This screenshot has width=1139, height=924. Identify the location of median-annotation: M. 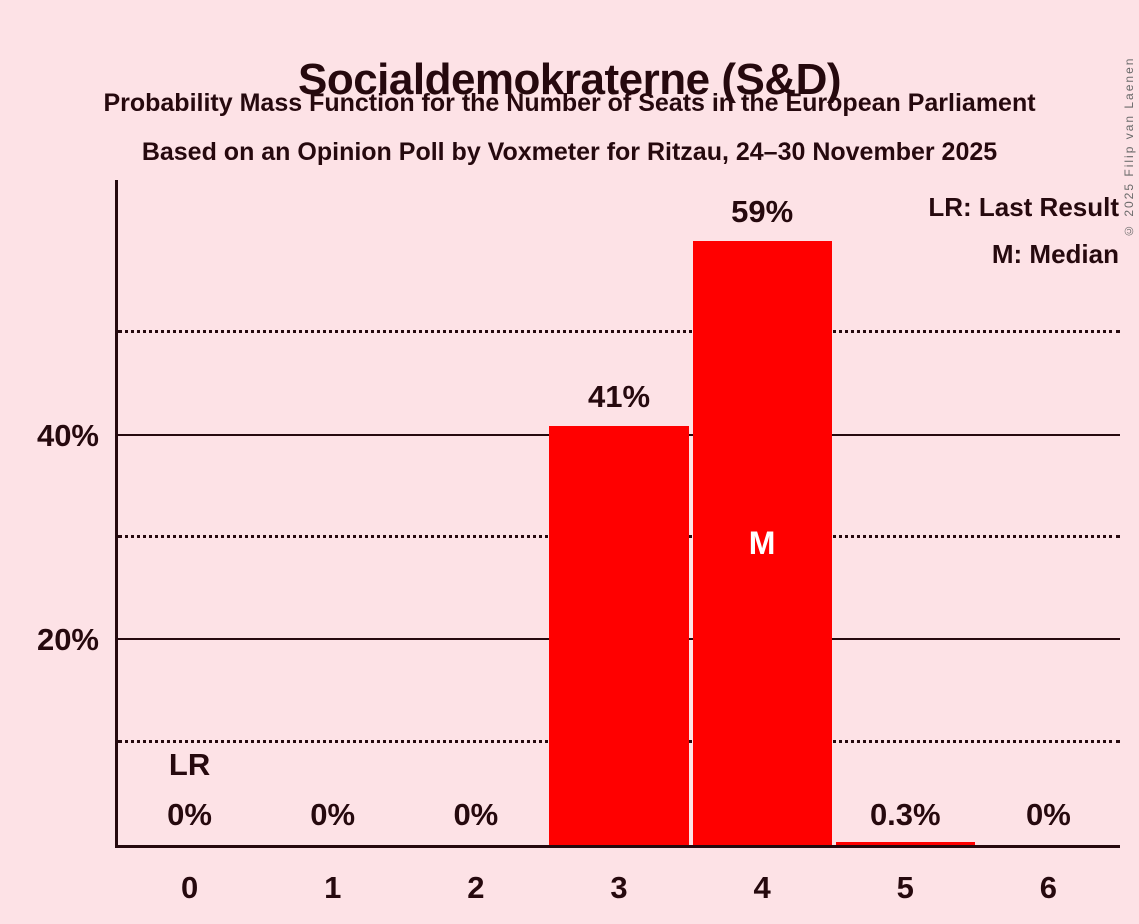
(762, 543).